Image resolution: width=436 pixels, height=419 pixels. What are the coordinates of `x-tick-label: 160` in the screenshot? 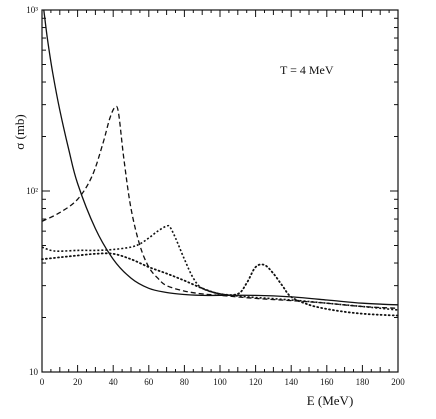 It's located at (327, 382).